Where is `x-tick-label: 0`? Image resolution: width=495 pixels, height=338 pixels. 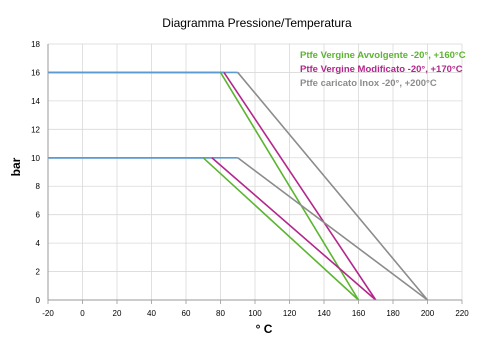 x-tick-label: 0 is located at coordinates (82, 313).